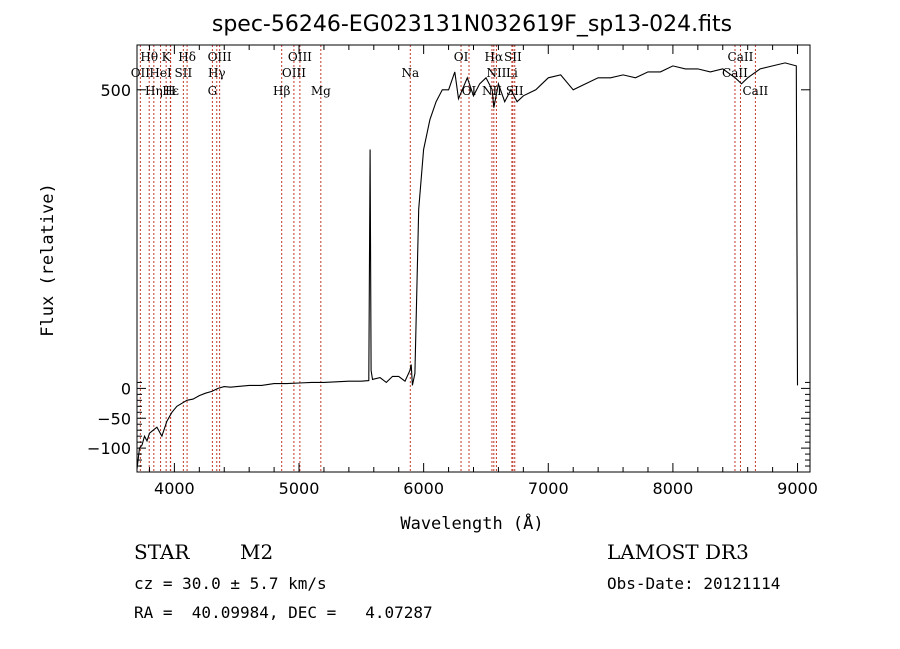 This screenshot has height=649, width=900. What do you see at coordinates (154, 91) in the screenshot?
I see `emission-line-label: Hη` at bounding box center [154, 91].